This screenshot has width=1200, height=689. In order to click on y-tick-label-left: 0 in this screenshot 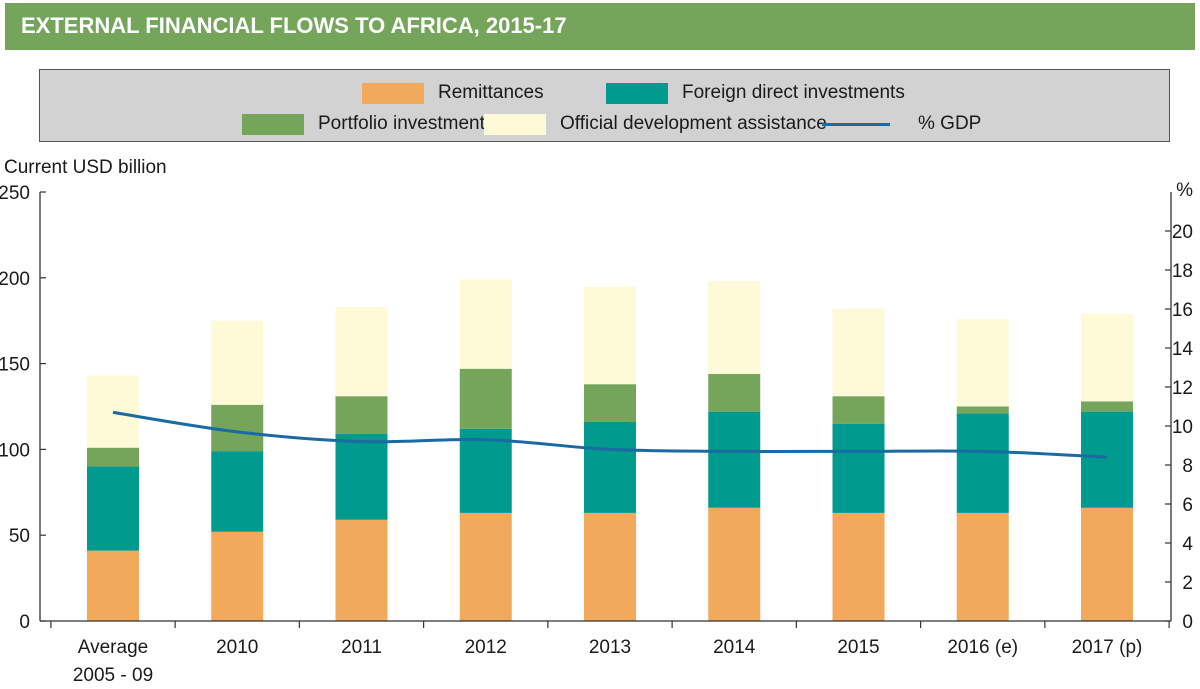, I will do `click(24, 622)`.